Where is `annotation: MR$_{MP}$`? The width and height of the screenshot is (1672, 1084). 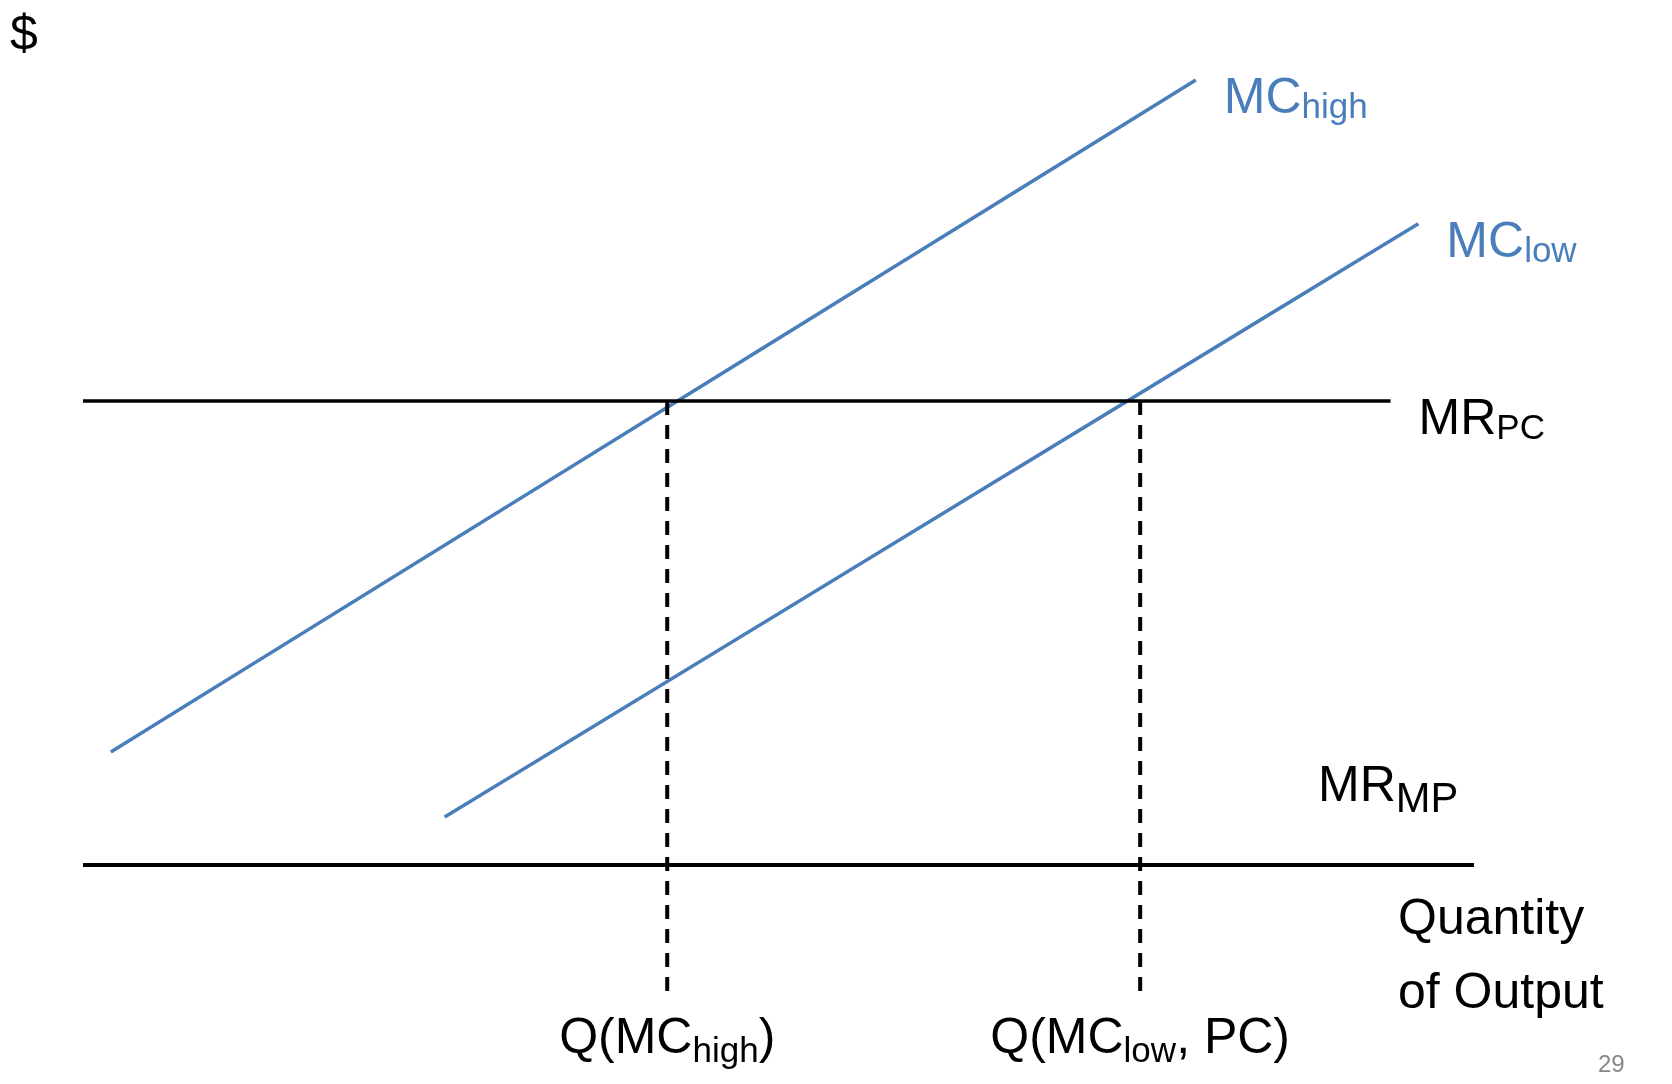
annotation: MR$_{MP}$ is located at coordinates (1388, 788).